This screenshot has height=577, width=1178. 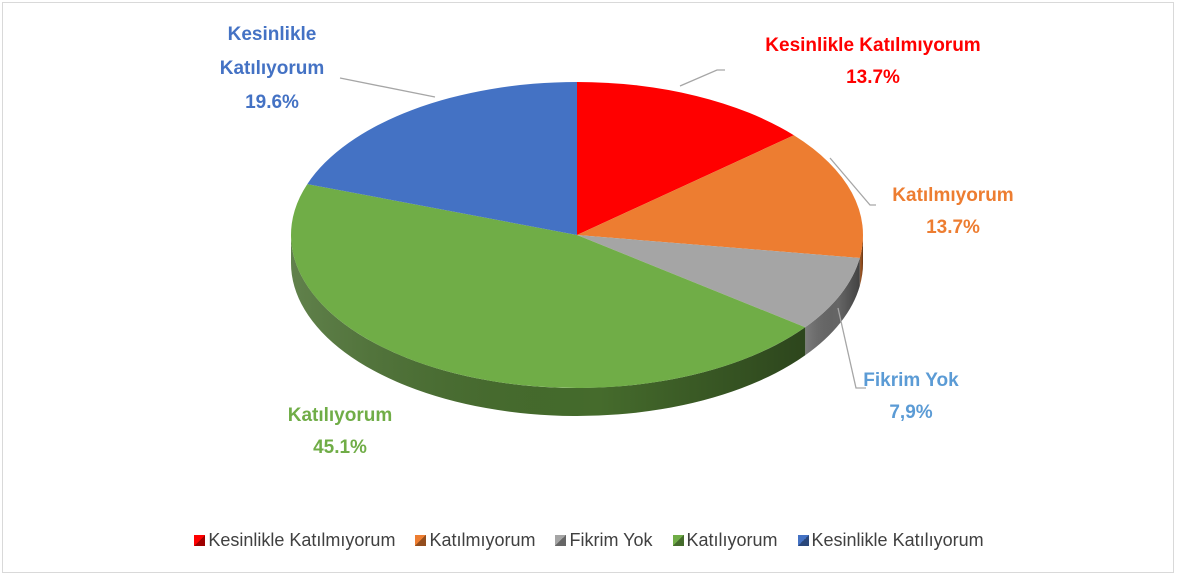 What do you see at coordinates (953, 195) in the screenshot?
I see `data-label-name: Katılmıyorum` at bounding box center [953, 195].